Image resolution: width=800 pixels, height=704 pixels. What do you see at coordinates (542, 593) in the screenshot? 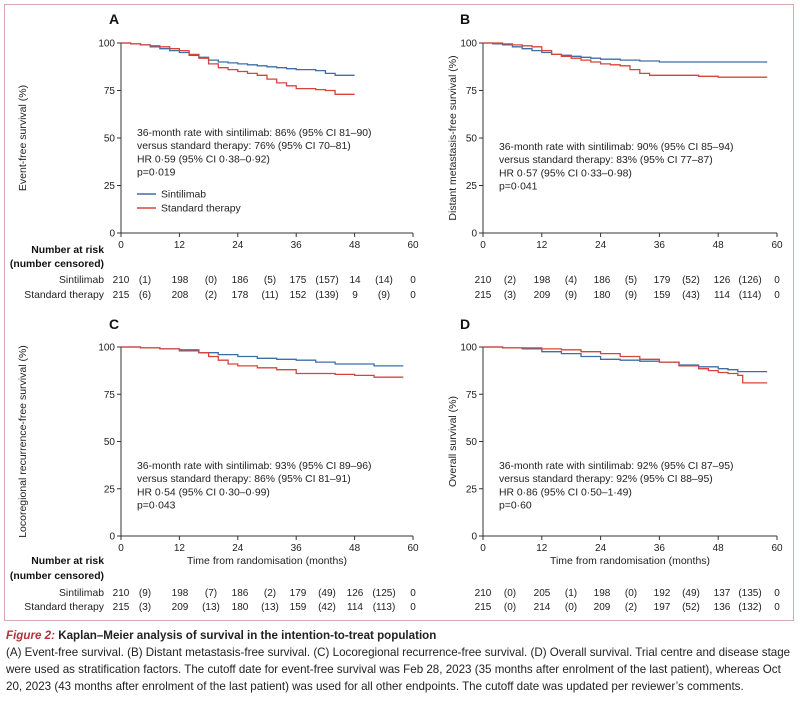
I see `risk-table-cell: 205` at bounding box center [542, 593].